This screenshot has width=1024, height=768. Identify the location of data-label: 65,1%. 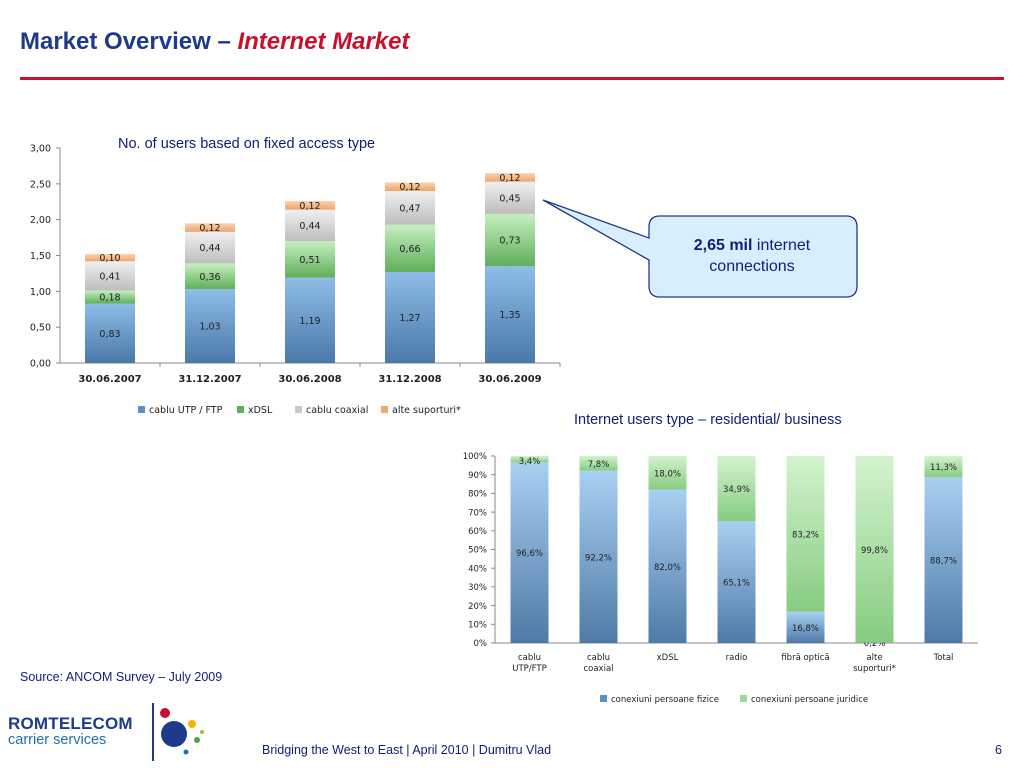
(736, 584).